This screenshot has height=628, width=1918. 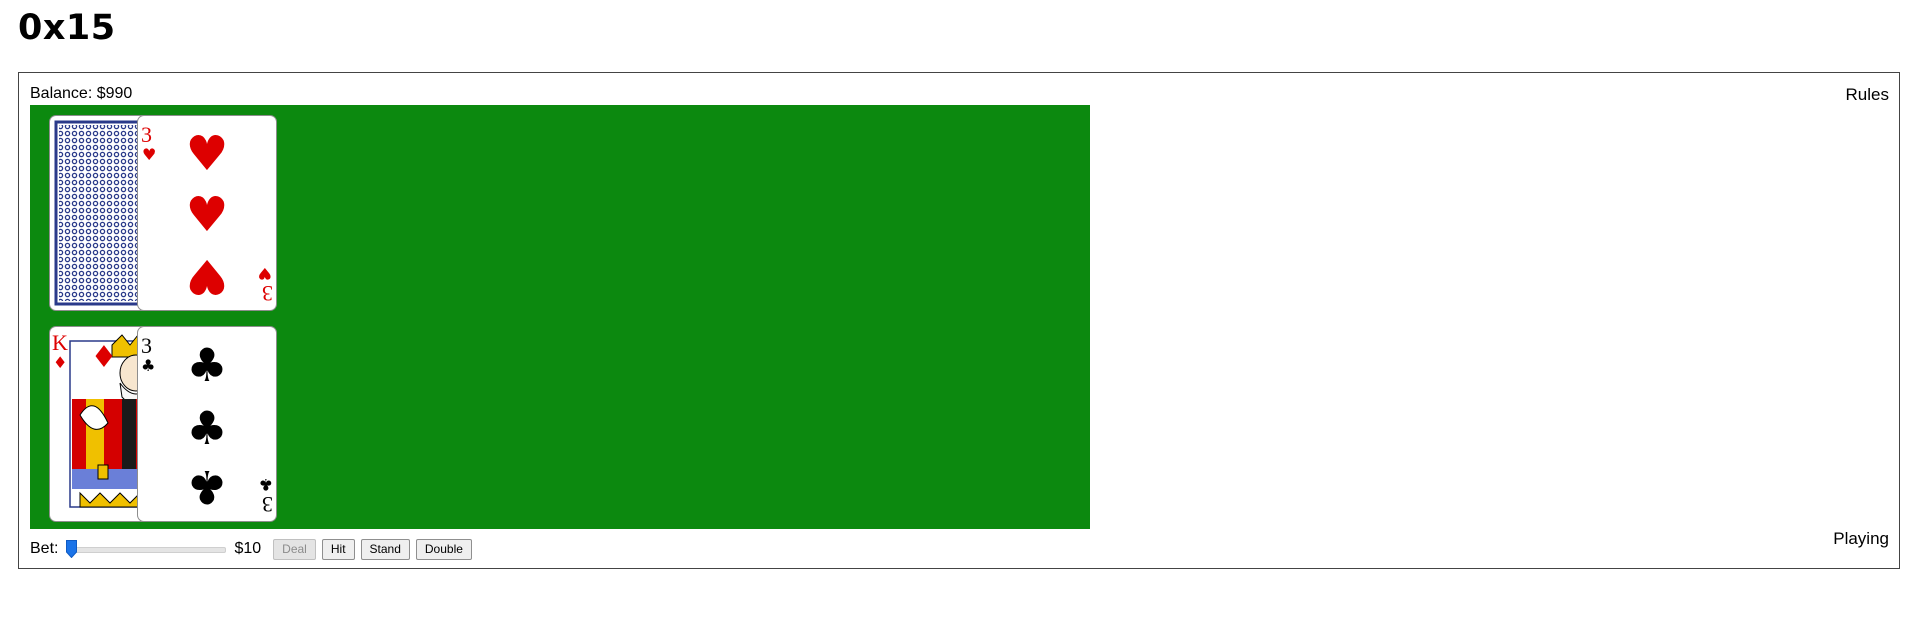 I want to click on stand-button: Stand, so click(x=385, y=549).